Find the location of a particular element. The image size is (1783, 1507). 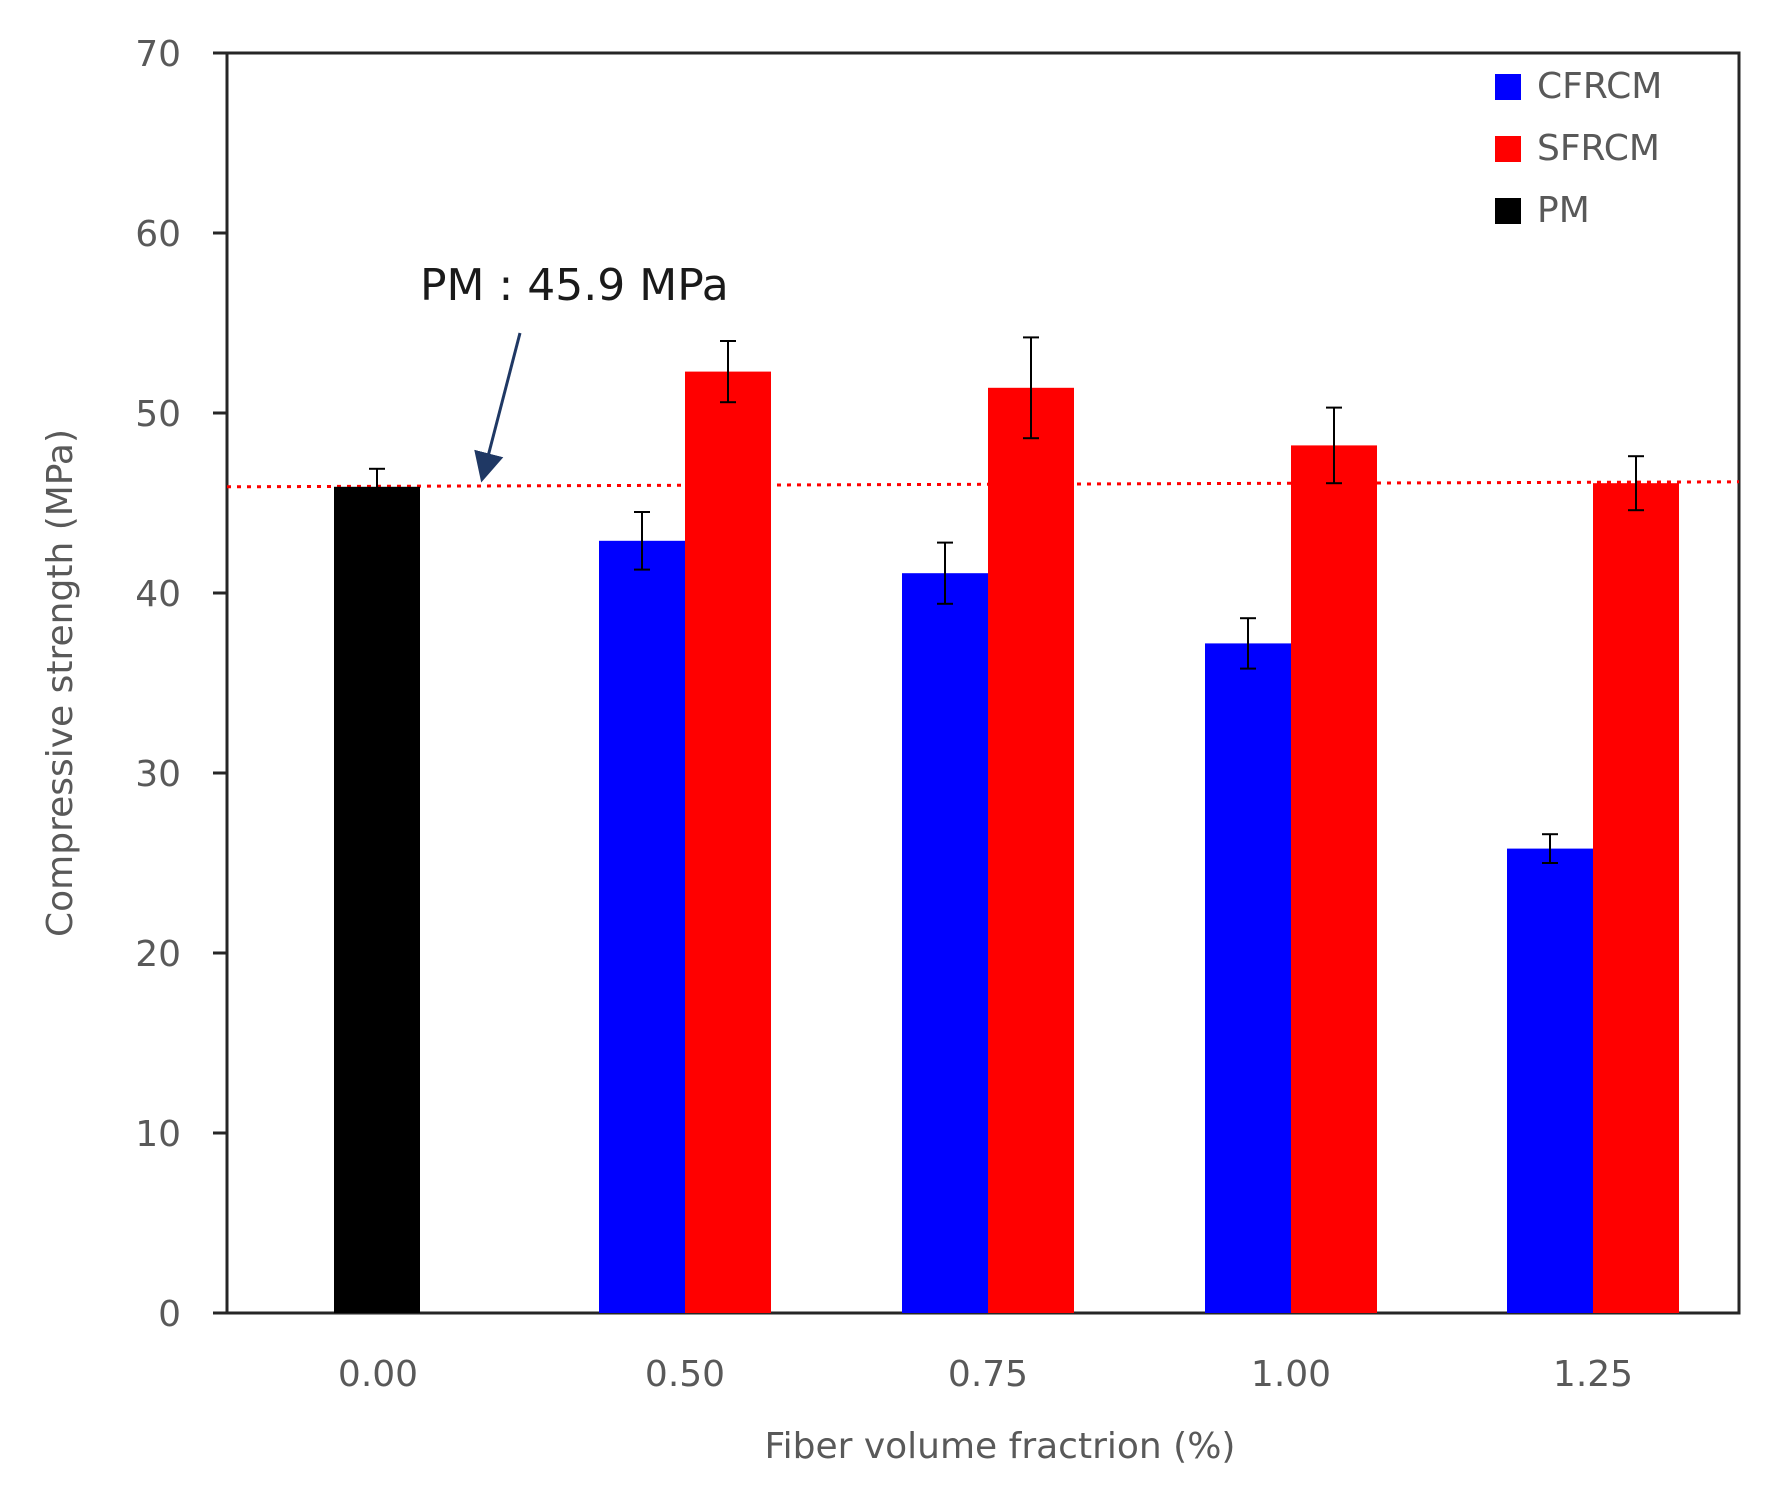

x-axis-ticks: 0.00 0.50 0.75 1.00 1.25 is located at coordinates (985, 1374).